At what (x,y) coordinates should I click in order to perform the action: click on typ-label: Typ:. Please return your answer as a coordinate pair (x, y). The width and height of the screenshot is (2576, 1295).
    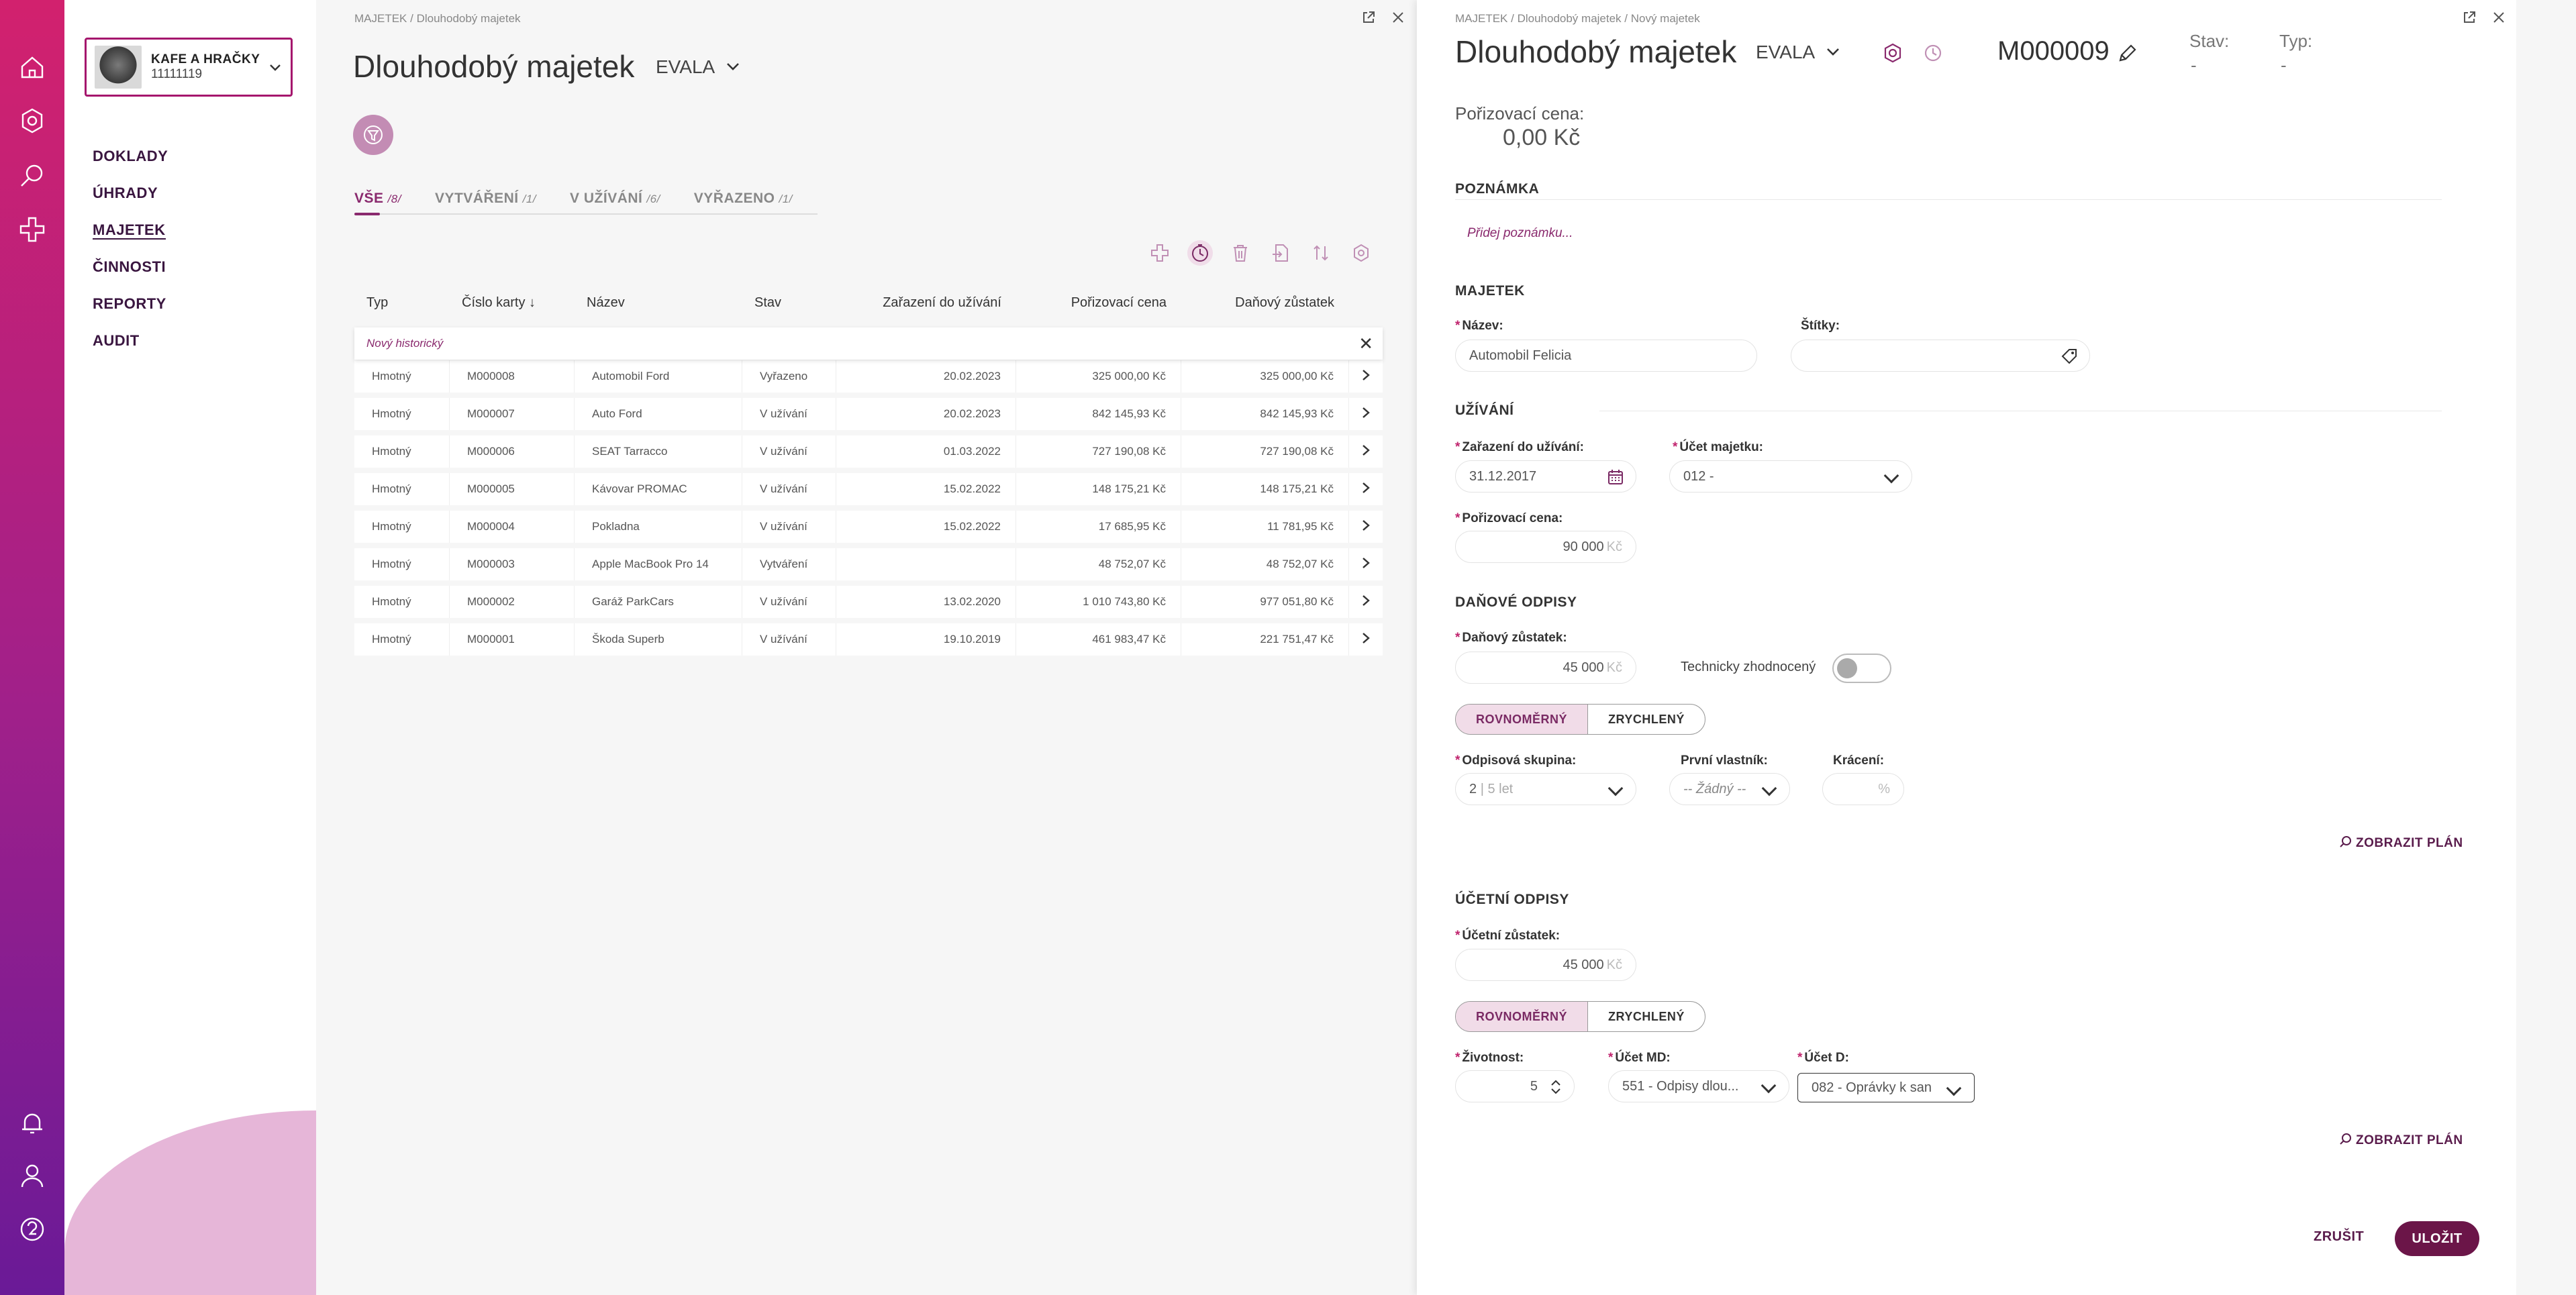
    Looking at the image, I should click on (2296, 41).